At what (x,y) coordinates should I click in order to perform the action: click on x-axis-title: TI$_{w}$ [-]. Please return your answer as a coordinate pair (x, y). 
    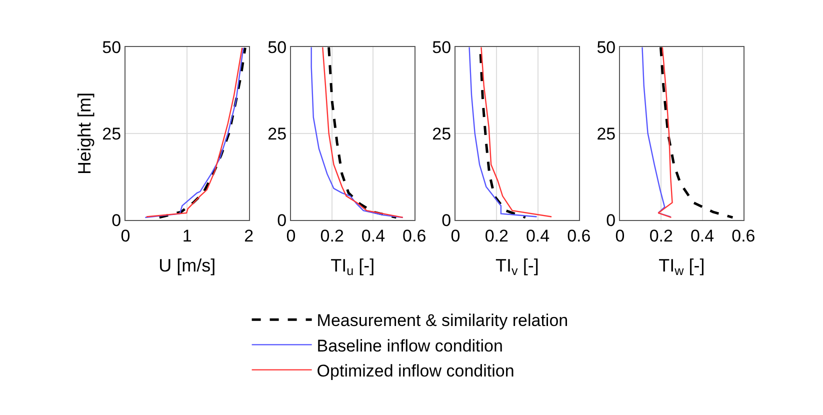
    Looking at the image, I should click on (681, 266).